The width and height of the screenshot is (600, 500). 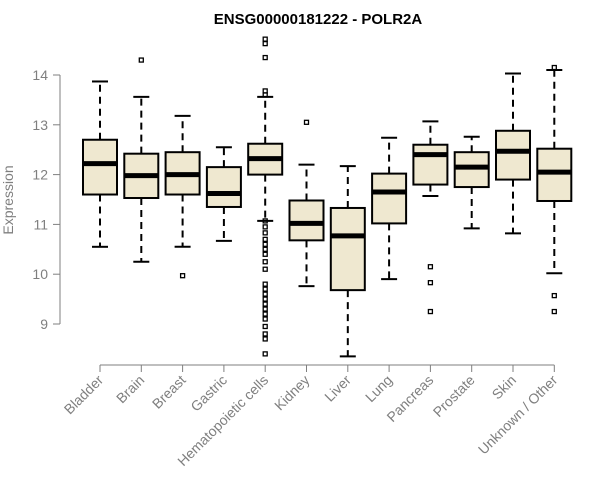 I want to click on y-tick-label: 13, so click(x=40, y=125).